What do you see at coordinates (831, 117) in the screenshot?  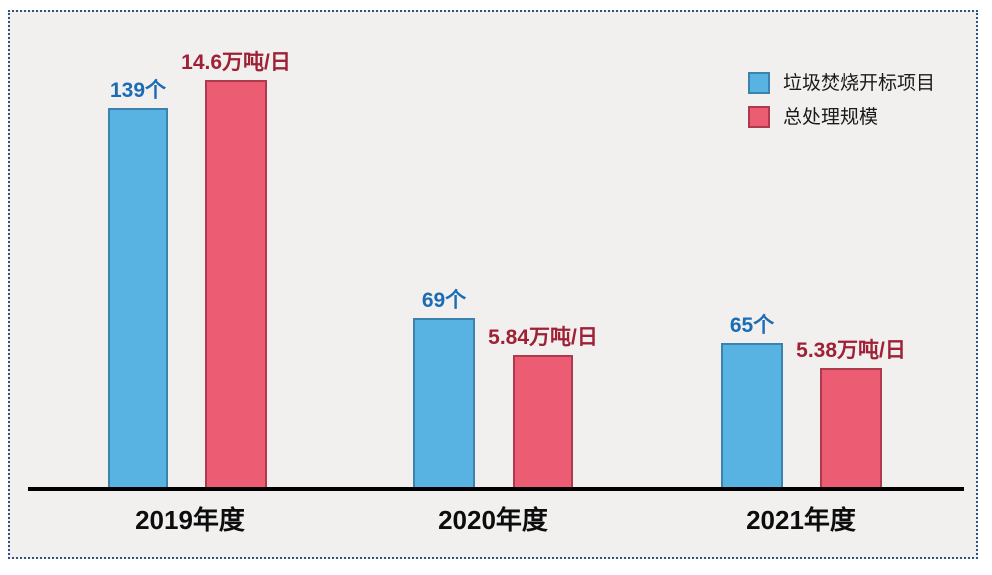 I see `legend-label-total-scale: 总处理规模` at bounding box center [831, 117].